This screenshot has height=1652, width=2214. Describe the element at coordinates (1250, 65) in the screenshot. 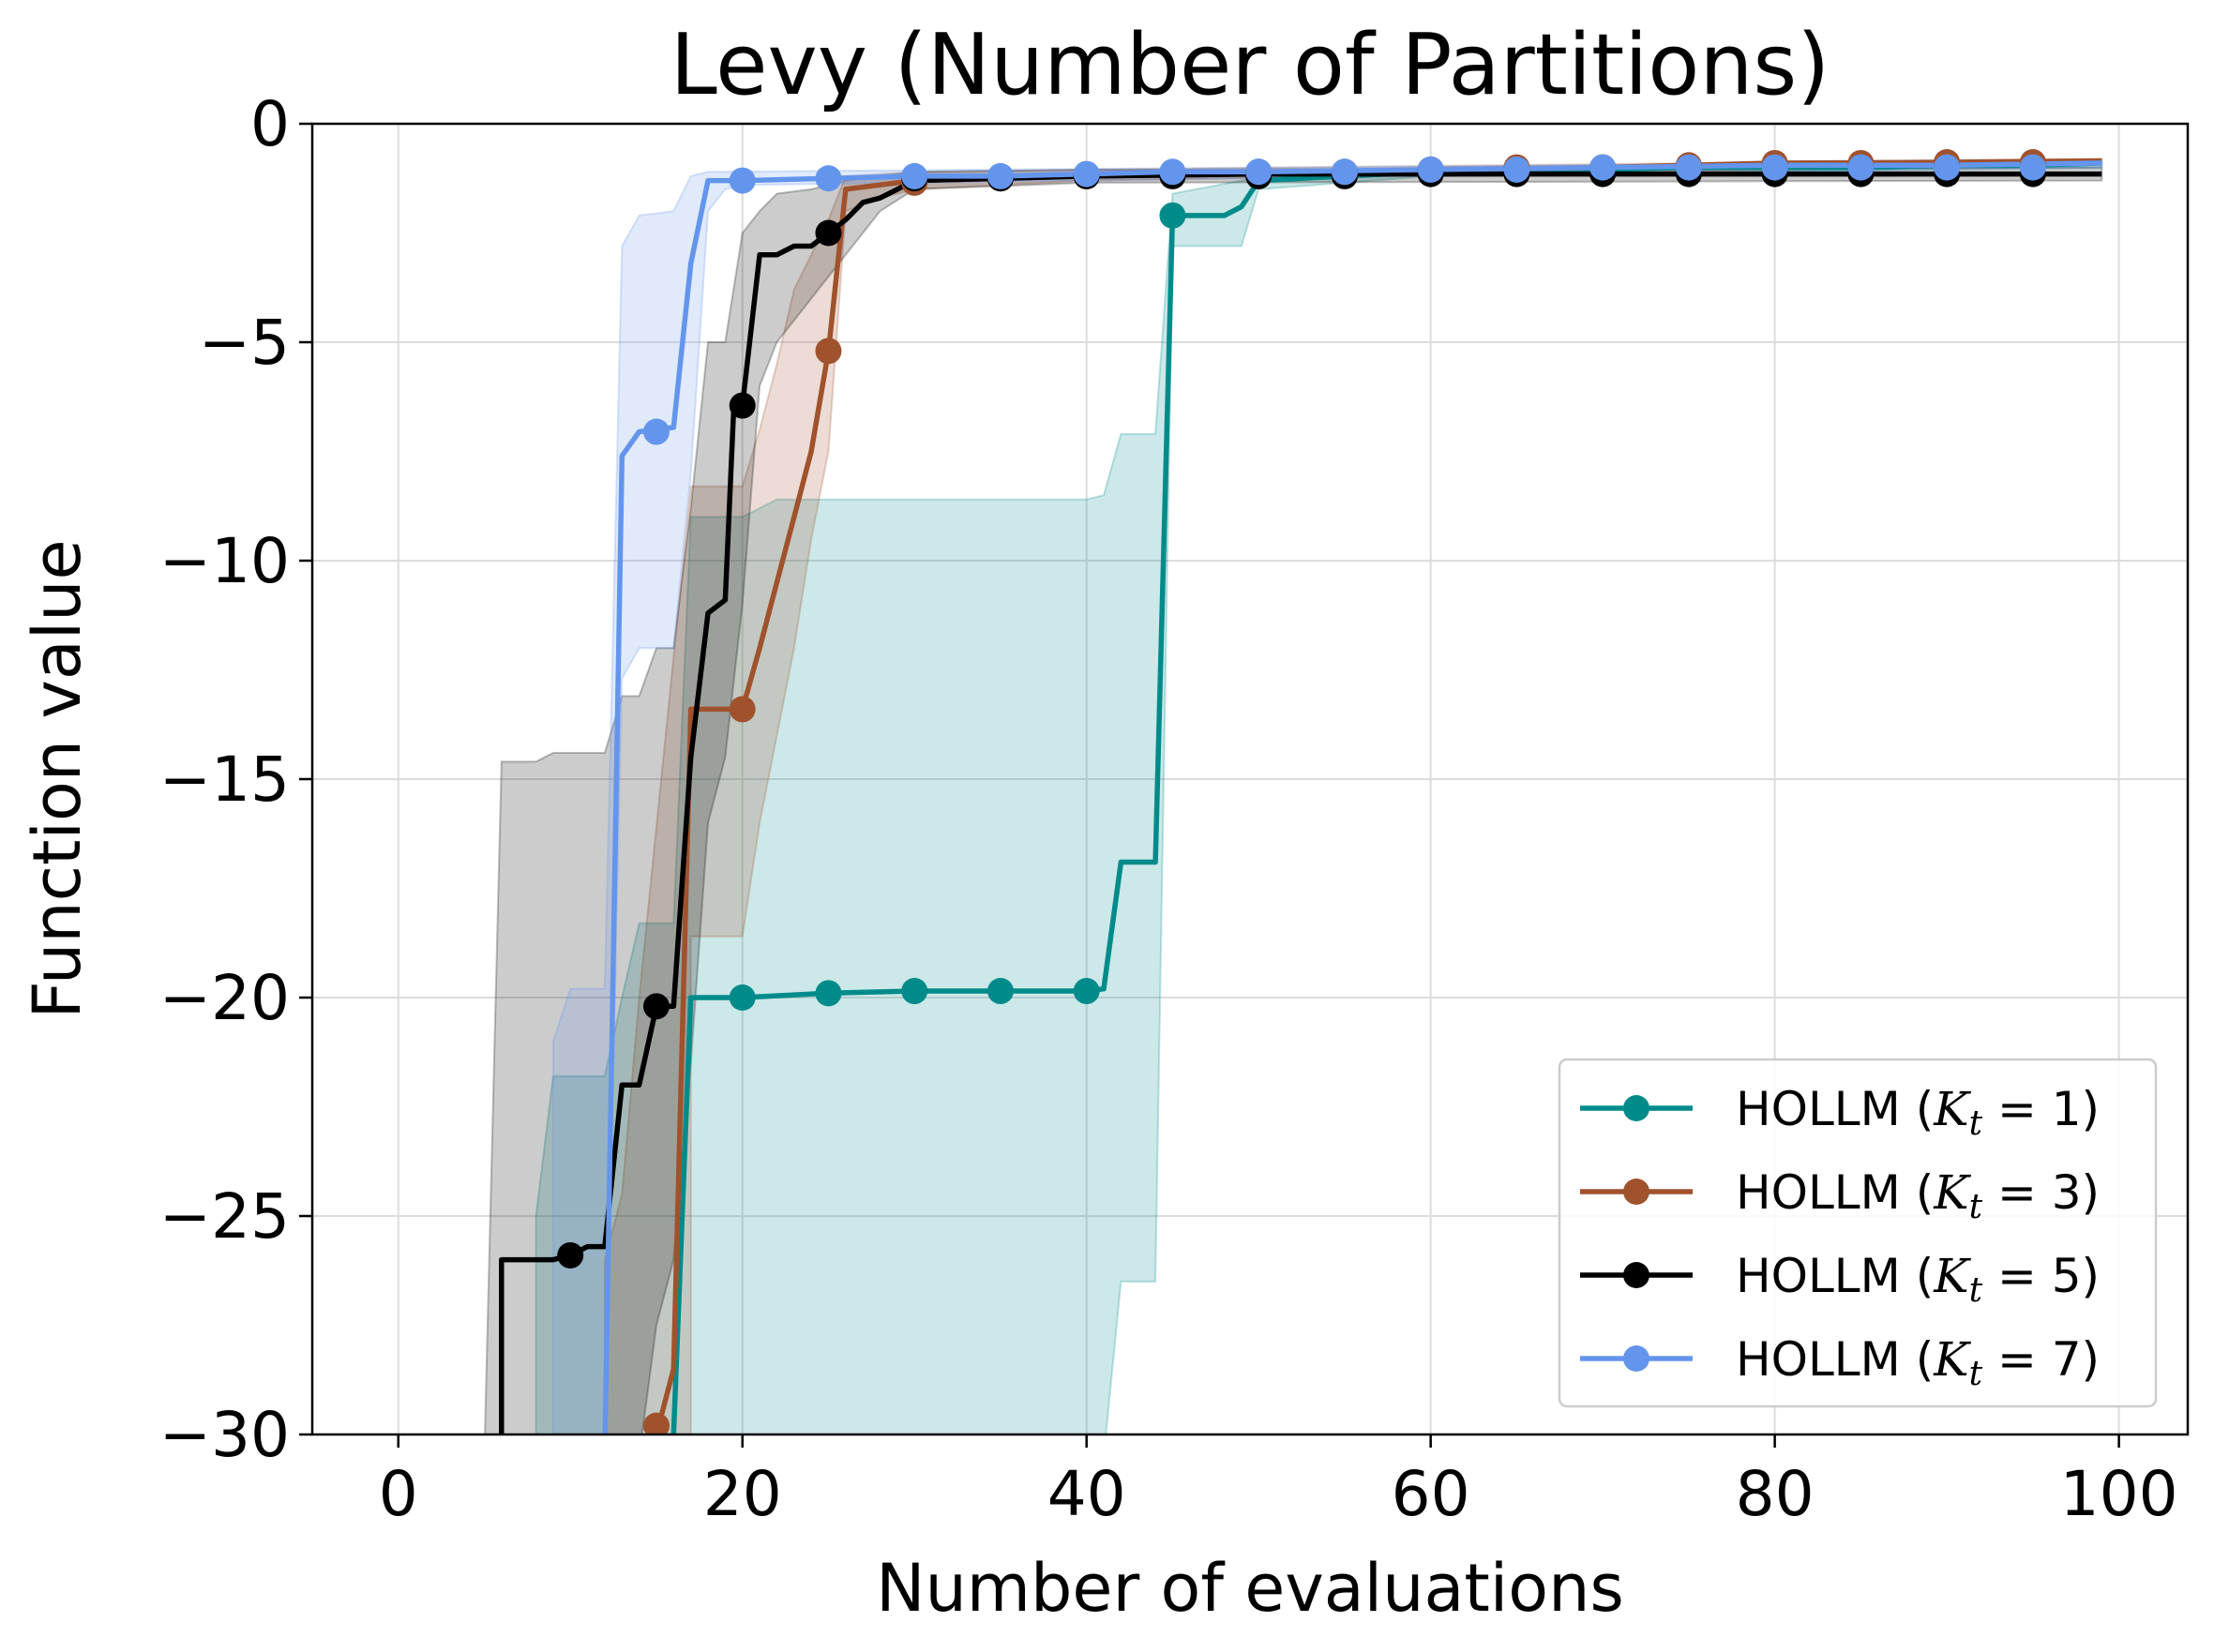

I see `chart-title: Levy (Number of Partitions)` at that location.